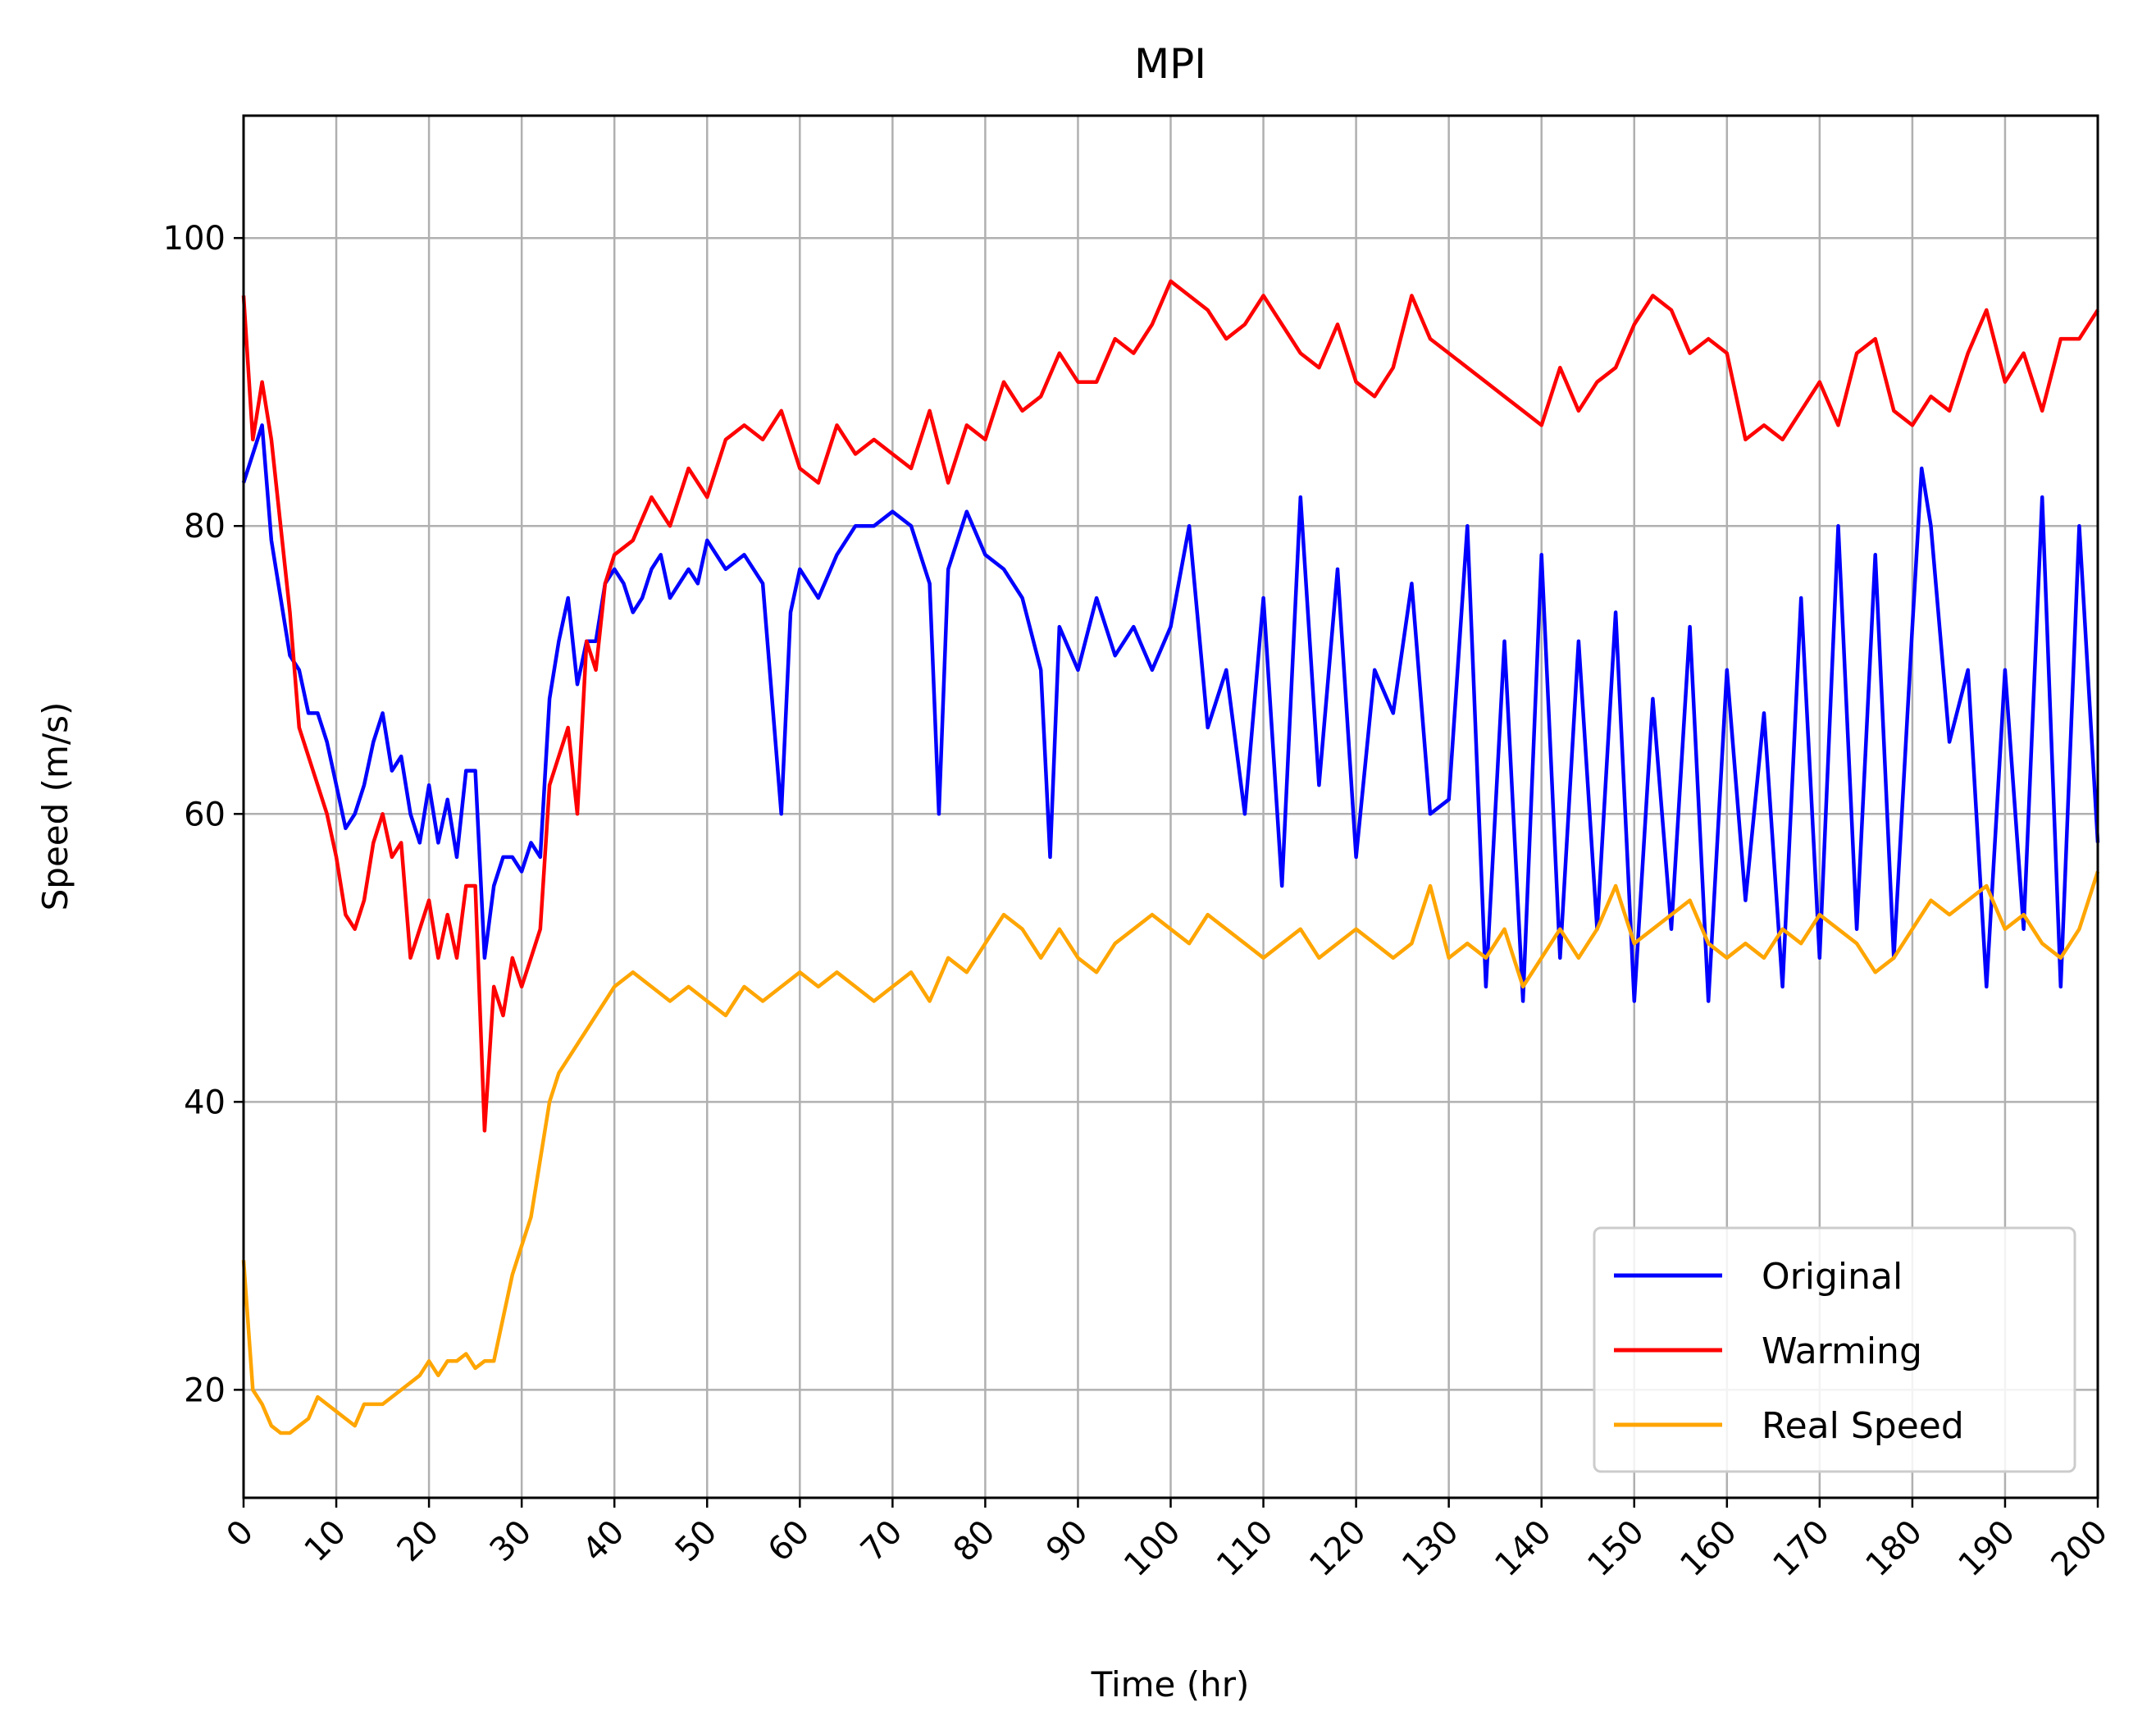  Describe the element at coordinates (1842, 1351) in the screenshot. I see `legend-label-warming: Warming` at that location.